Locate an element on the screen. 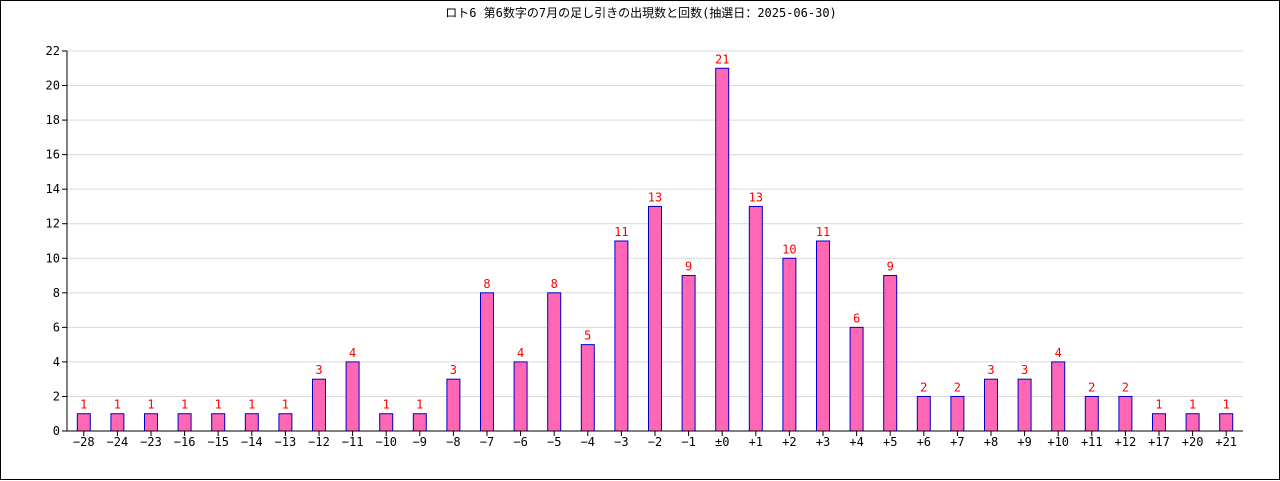 The height and width of the screenshot is (481, 1280). y-tick-label: 4 is located at coordinates (56, 362).